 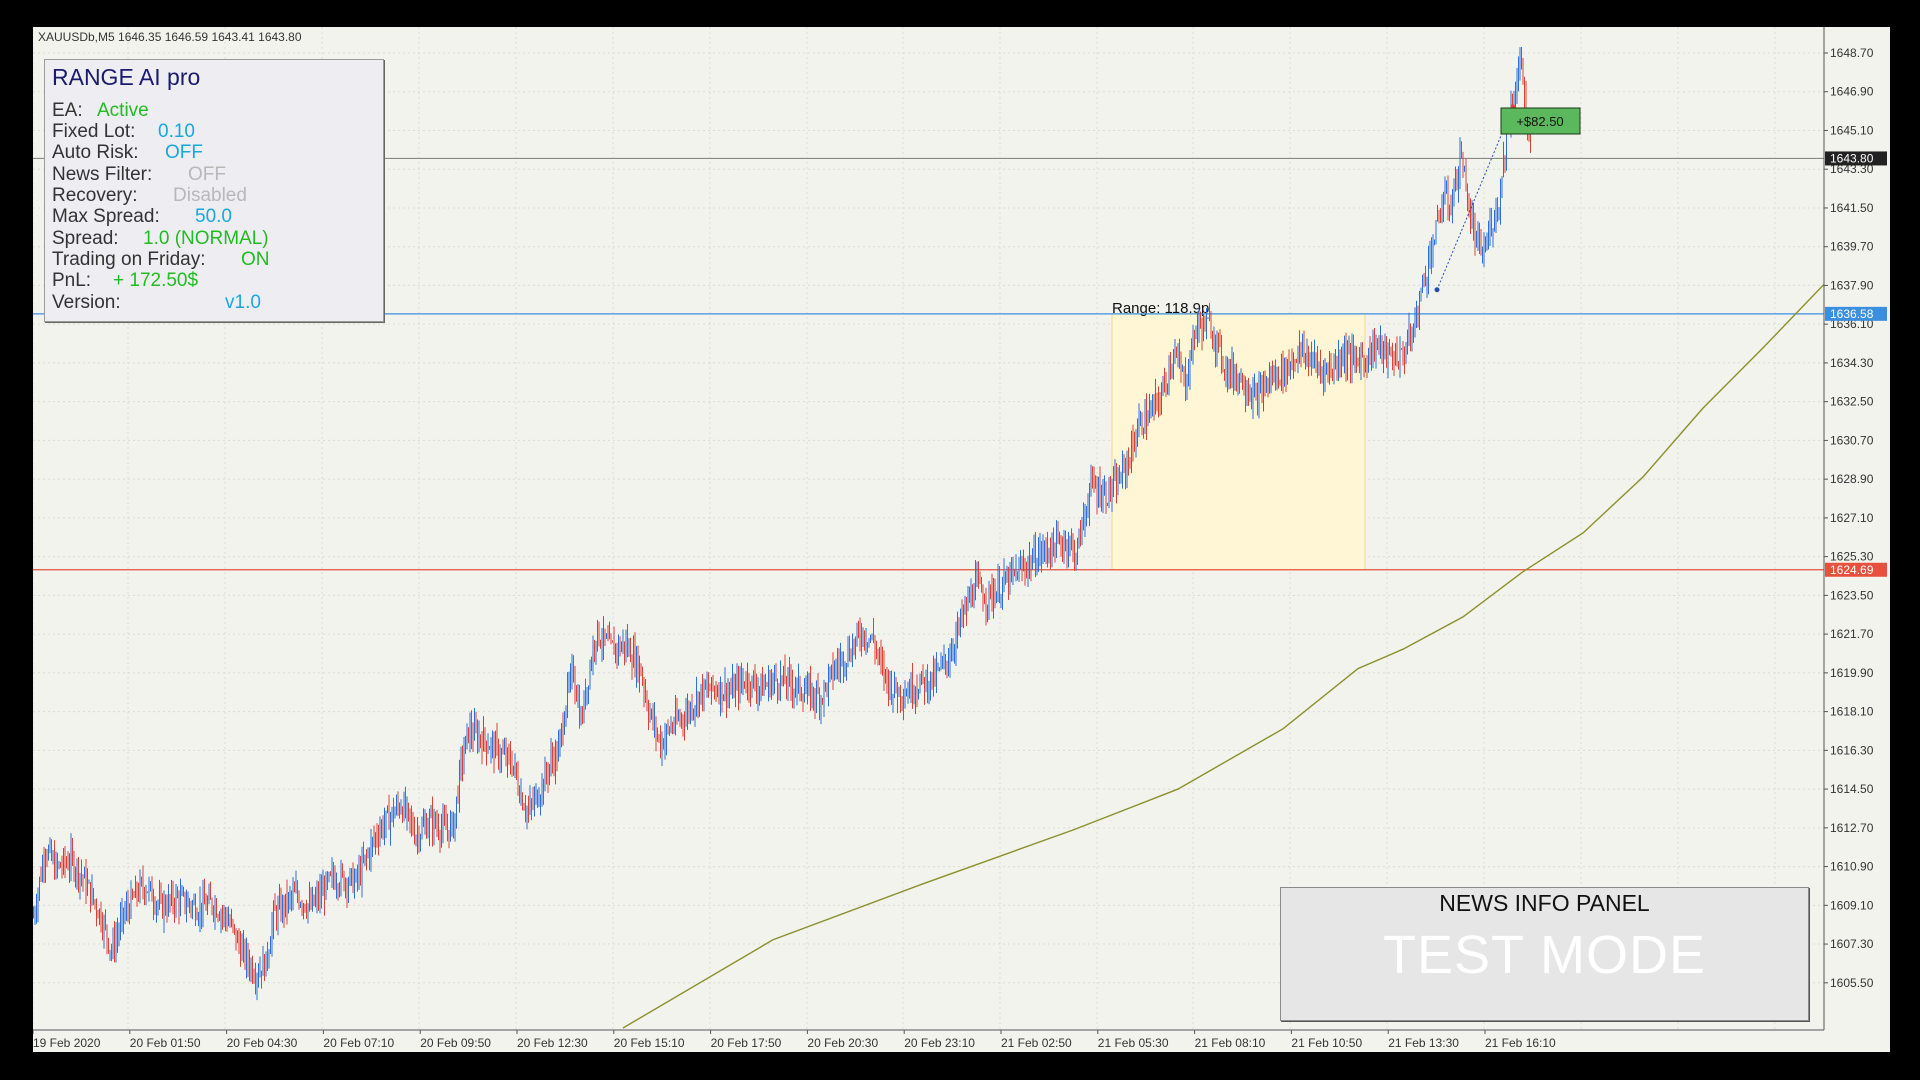 I want to click on ea-row-label: PnL:, so click(x=72, y=280).